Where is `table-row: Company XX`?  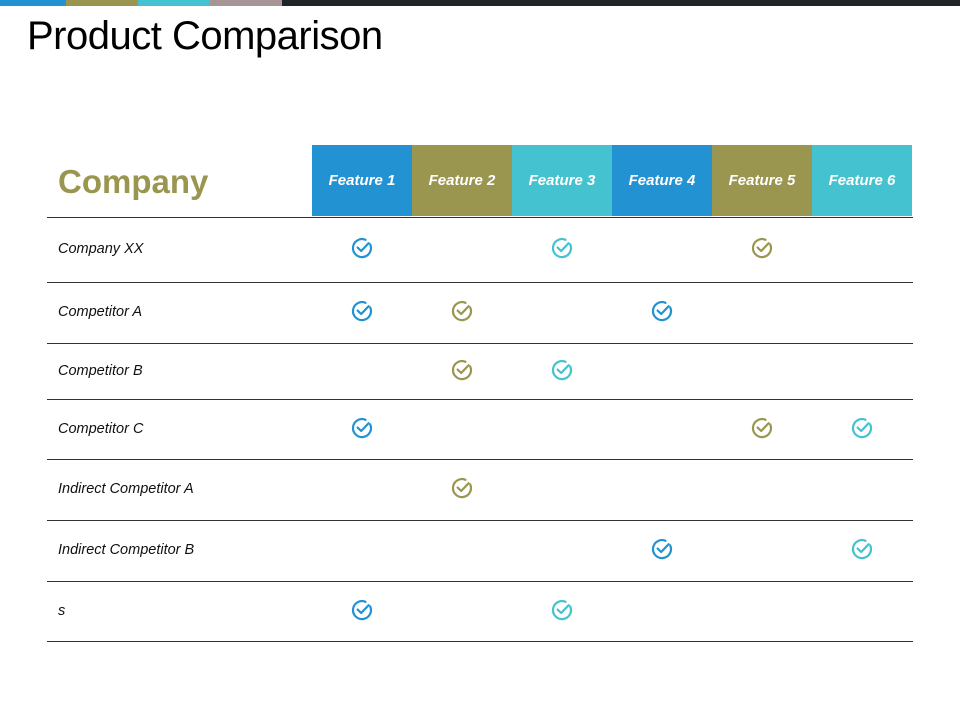 table-row: Company XX is located at coordinates (480, 250).